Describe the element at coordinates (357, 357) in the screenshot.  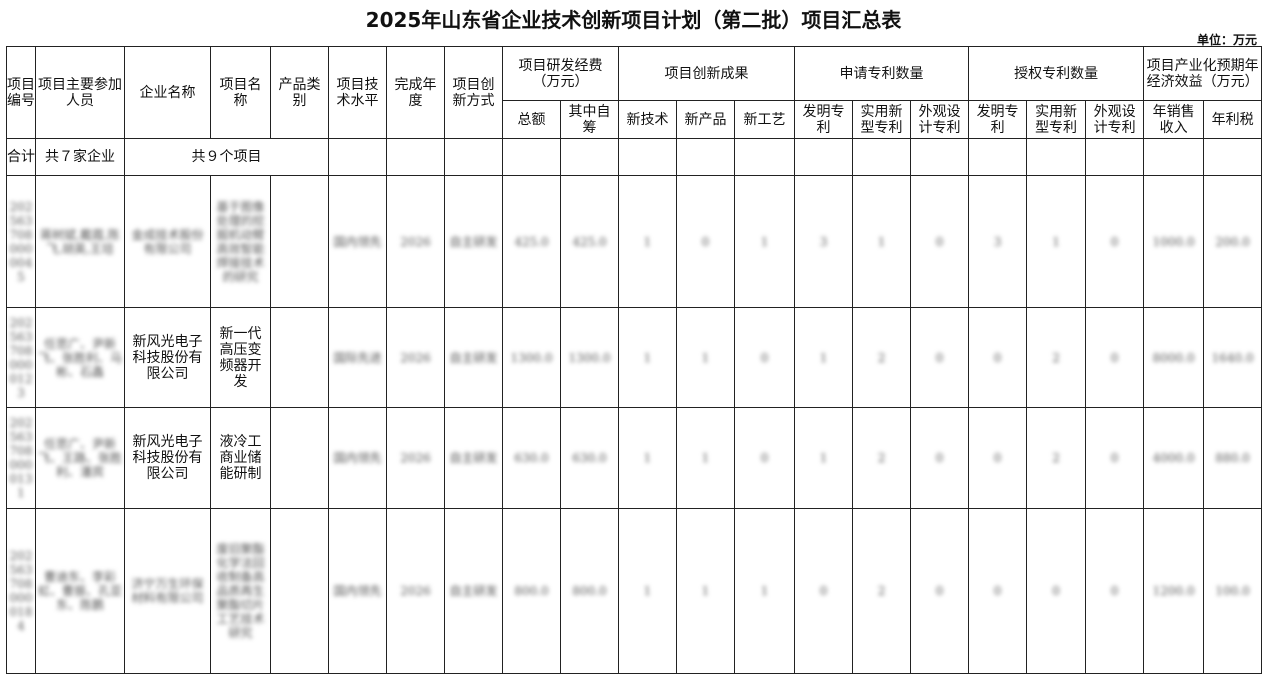
I see `cell-level: 国际先进` at that location.